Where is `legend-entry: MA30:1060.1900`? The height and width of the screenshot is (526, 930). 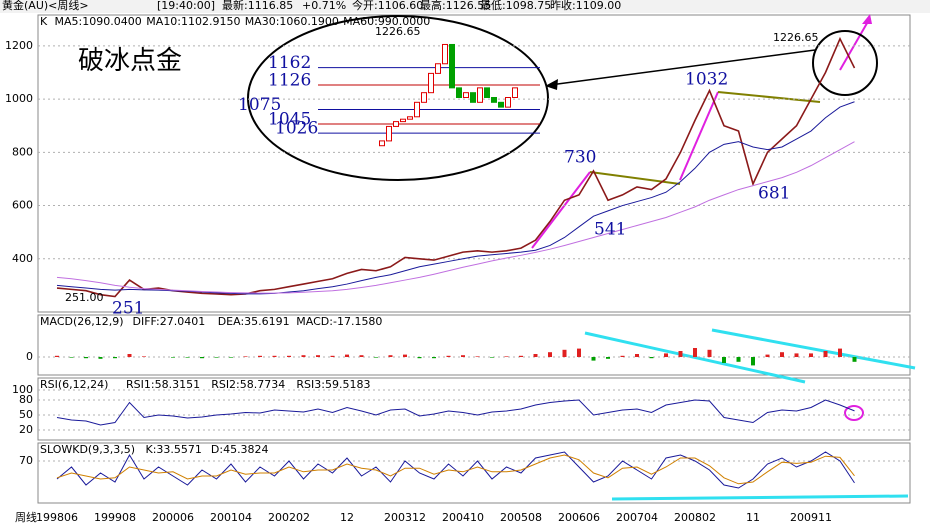 legend-entry: MA30:1060.1900 is located at coordinates (292, 21).